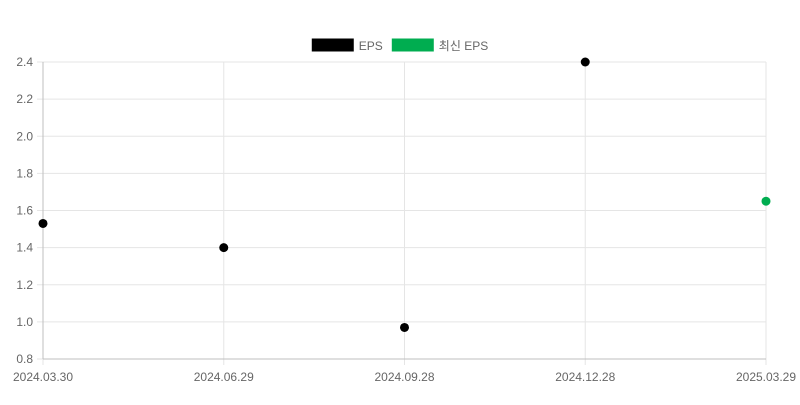  What do you see at coordinates (371, 46) in the screenshot?
I see `legend-label: EPS` at bounding box center [371, 46].